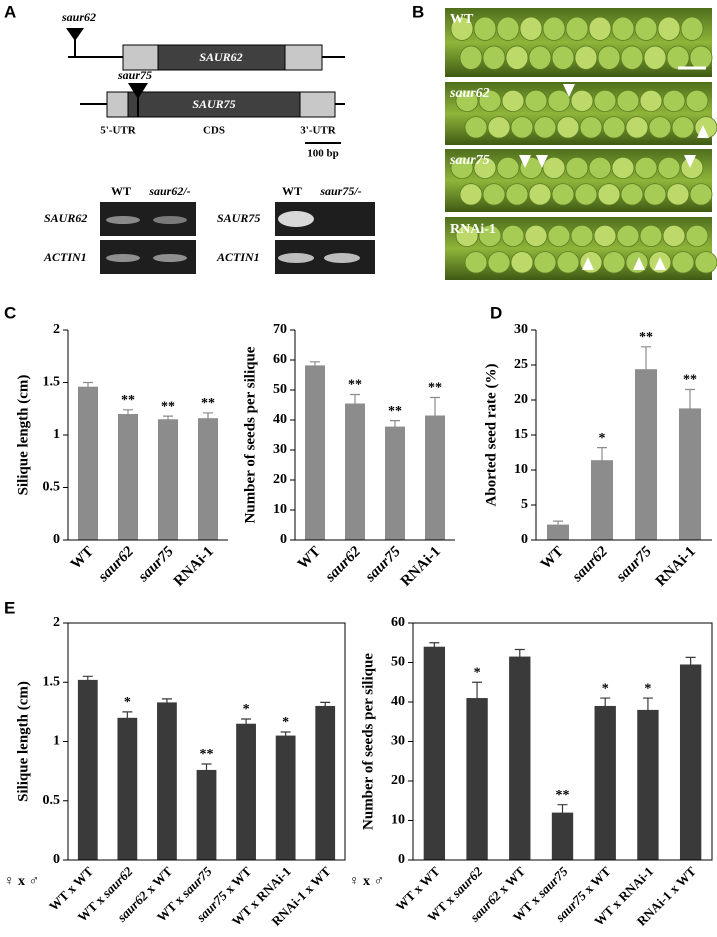 The width and height of the screenshot is (717, 937). Describe the element at coordinates (398, 780) in the screenshot. I see `y-tick-label: 20` at that location.